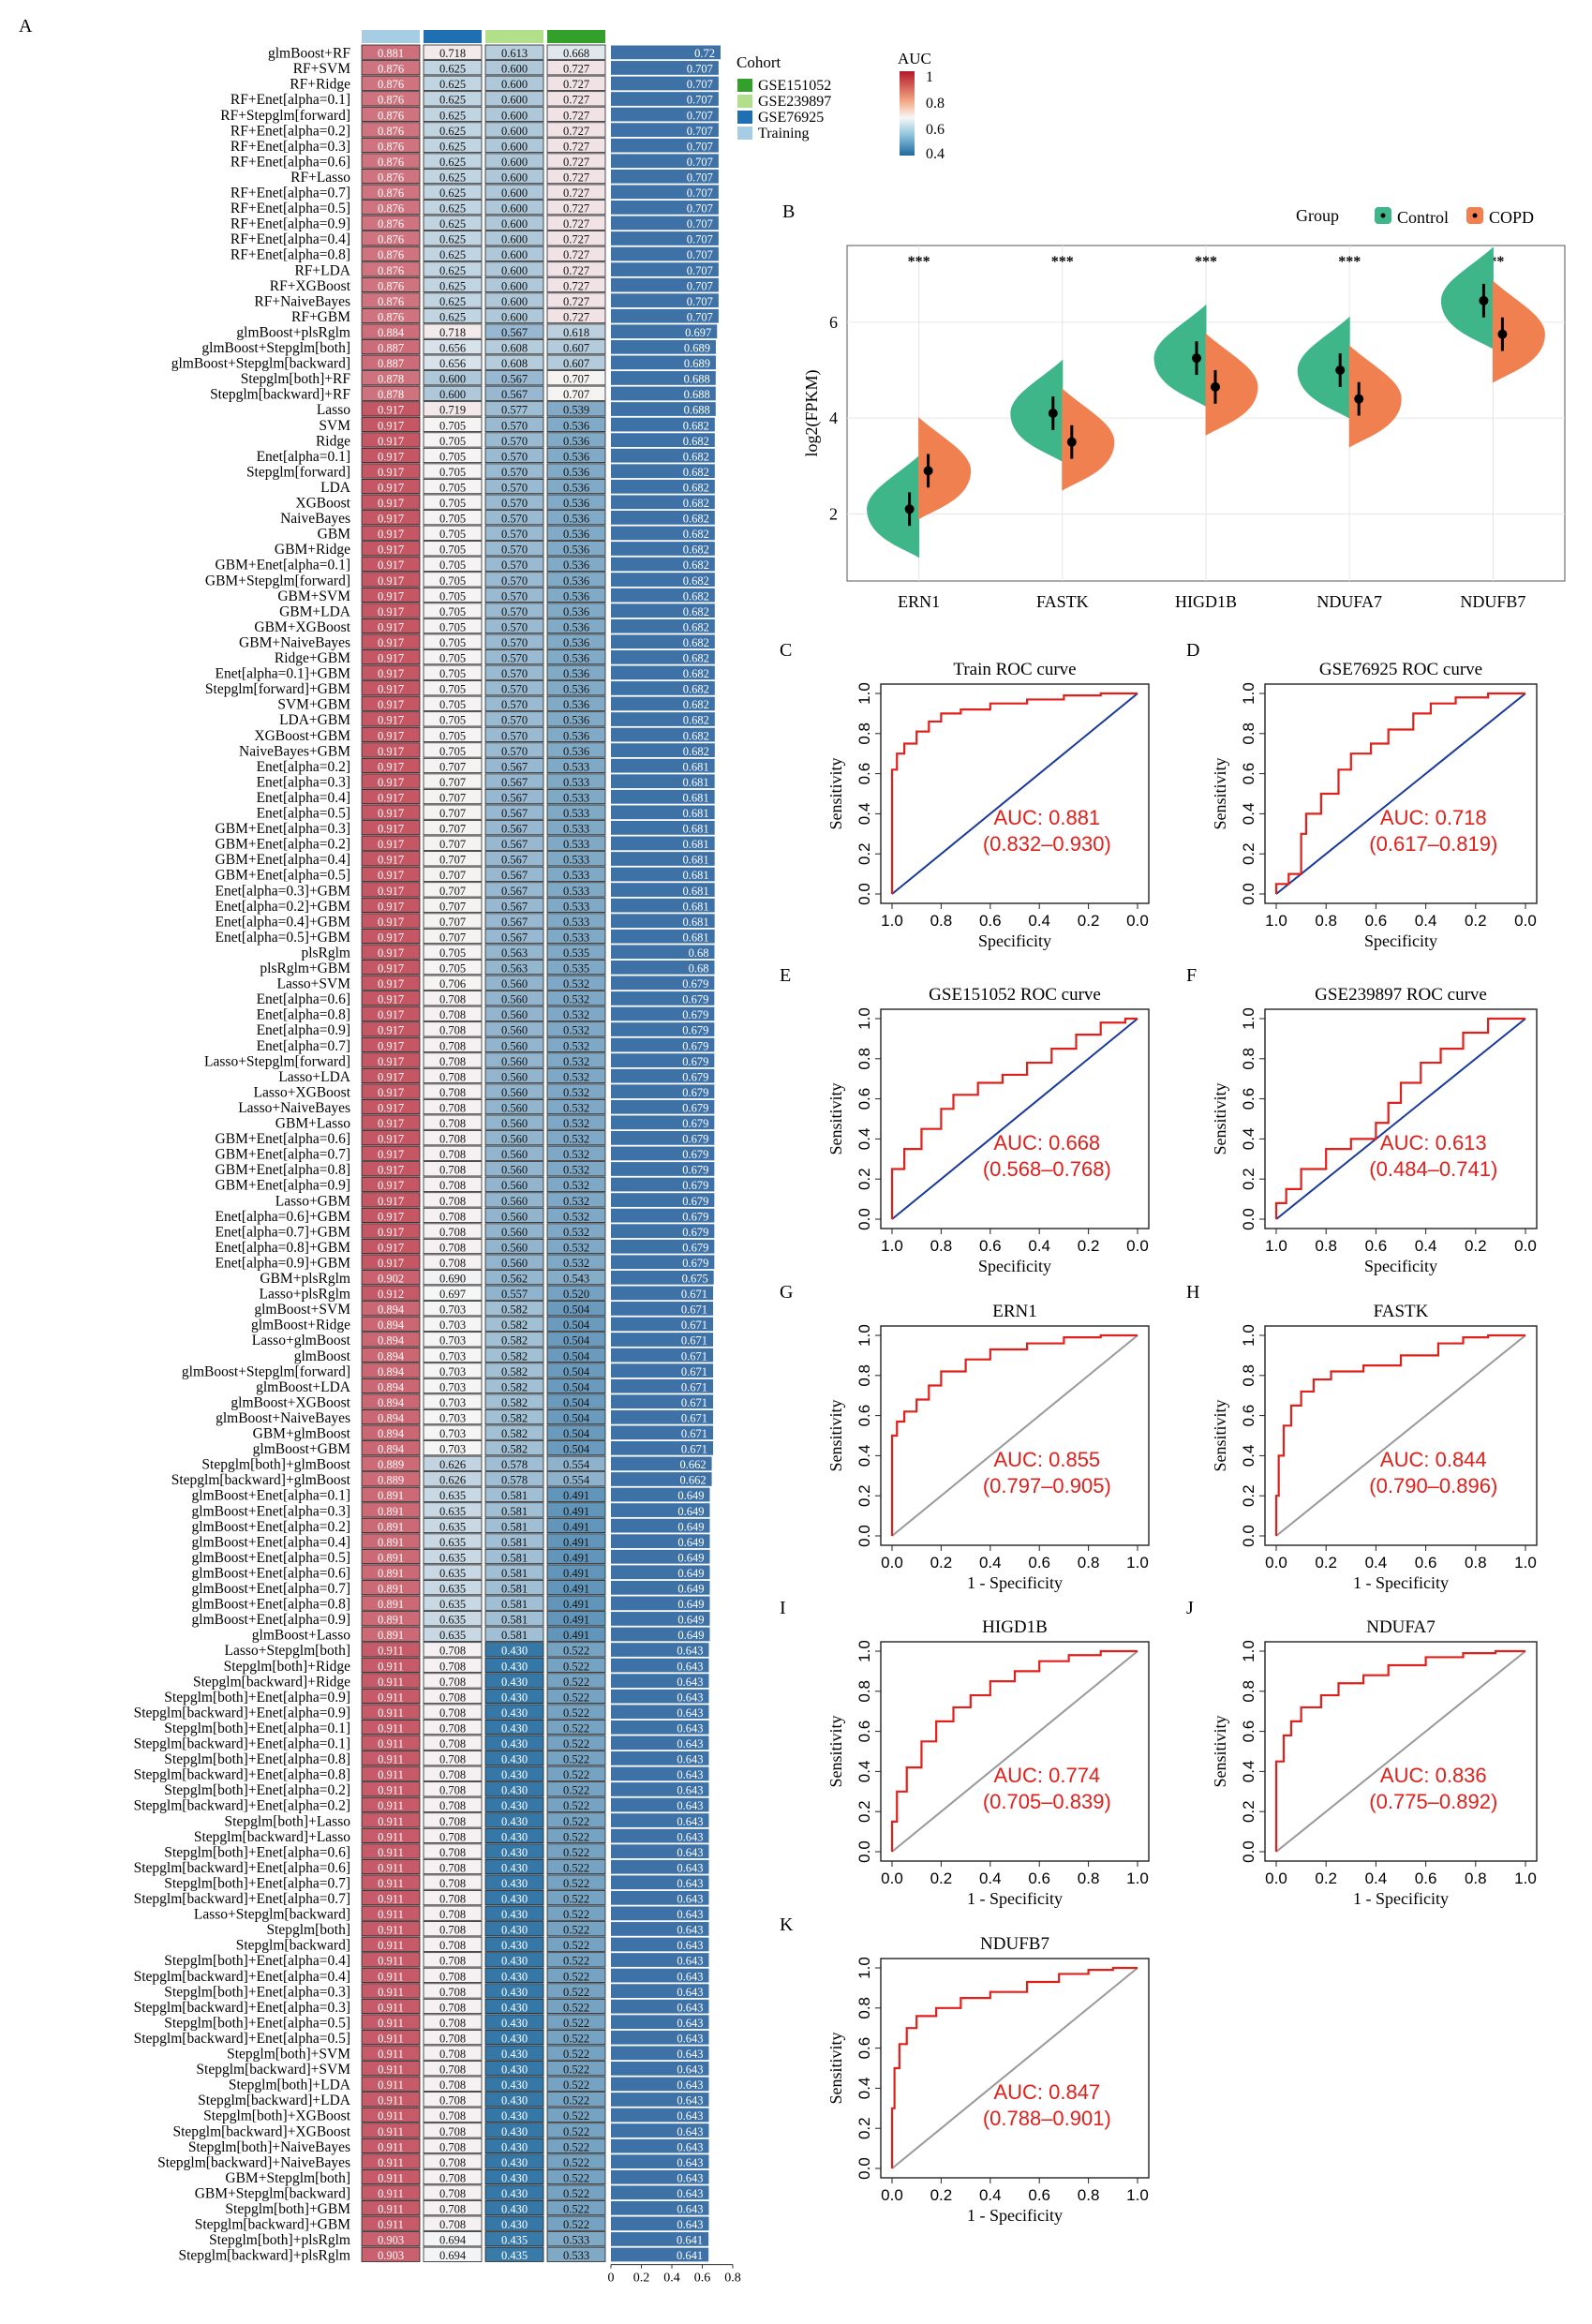 The height and width of the screenshot is (2324, 1592). Describe the element at coordinates (242, 2008) in the screenshot. I see `model-label: Stepglm[backward]+Enet[alpha=0.3]` at that location.